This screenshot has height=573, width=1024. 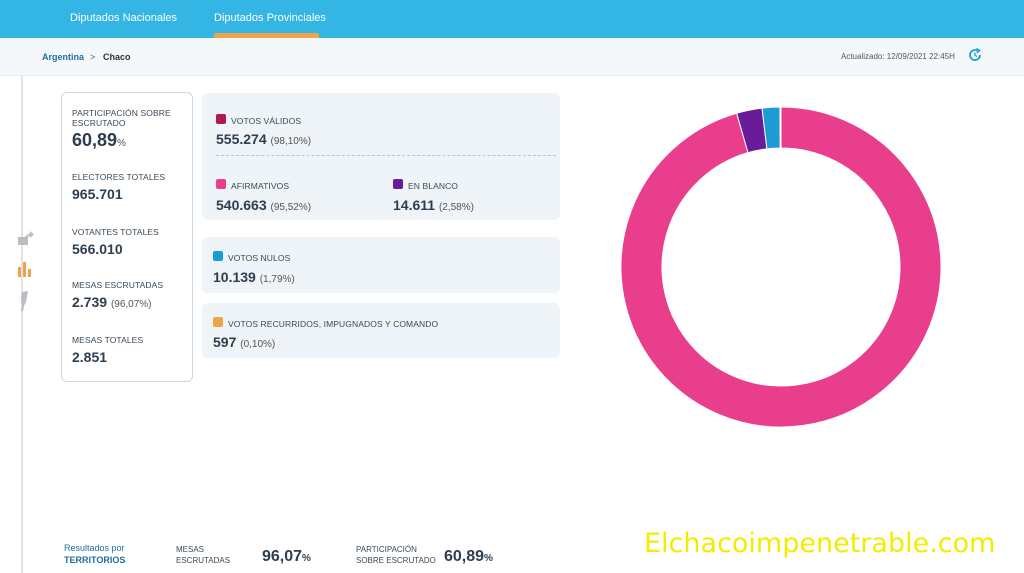 What do you see at coordinates (218, 322) in the screenshot?
I see `votos-recurridos-swatch` at bounding box center [218, 322].